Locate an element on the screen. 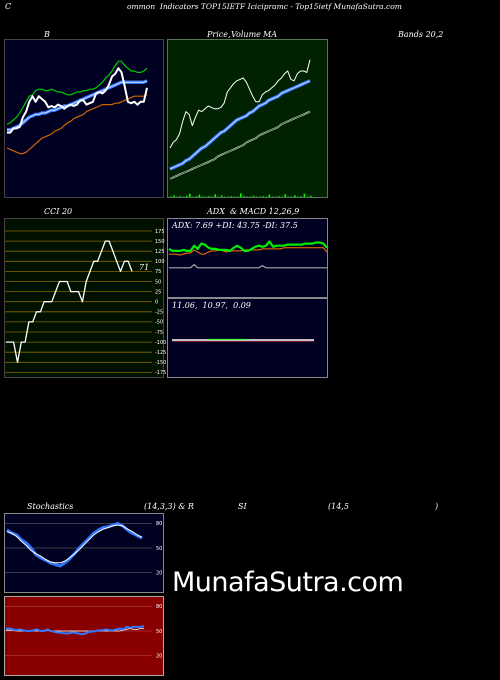 The width and height of the screenshot is (500, 680). stoch-label: Stochastics is located at coordinates (50, 506).